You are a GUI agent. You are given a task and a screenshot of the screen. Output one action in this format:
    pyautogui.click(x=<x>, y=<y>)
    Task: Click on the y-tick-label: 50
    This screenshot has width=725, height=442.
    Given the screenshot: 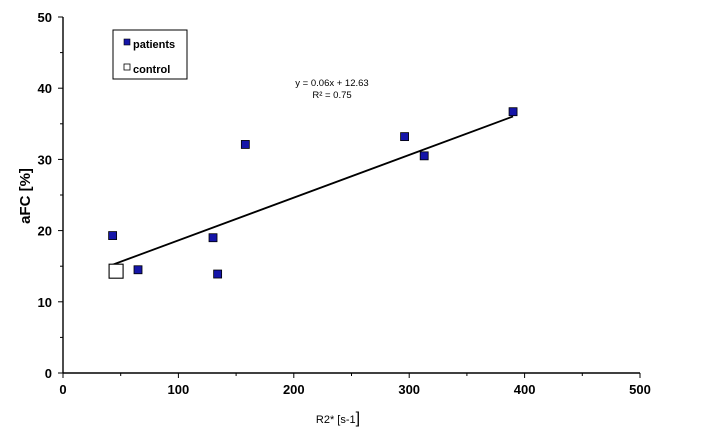 What is the action you would take?
    pyautogui.click(x=45, y=17)
    